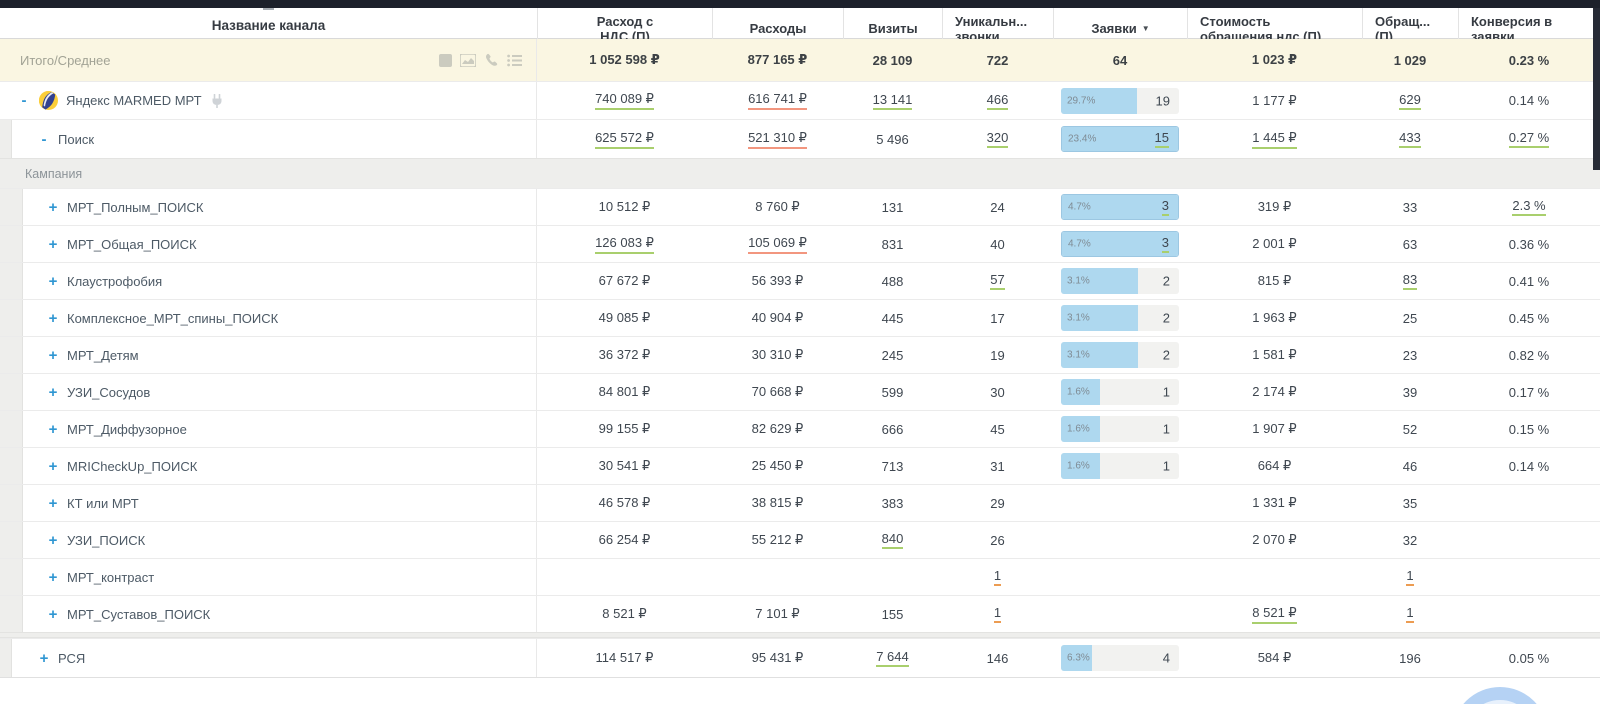 Image resolution: width=1600 pixels, height=704 pixels. What do you see at coordinates (1410, 281) in the screenshot?
I see `metric-value: 83` at bounding box center [1410, 281].